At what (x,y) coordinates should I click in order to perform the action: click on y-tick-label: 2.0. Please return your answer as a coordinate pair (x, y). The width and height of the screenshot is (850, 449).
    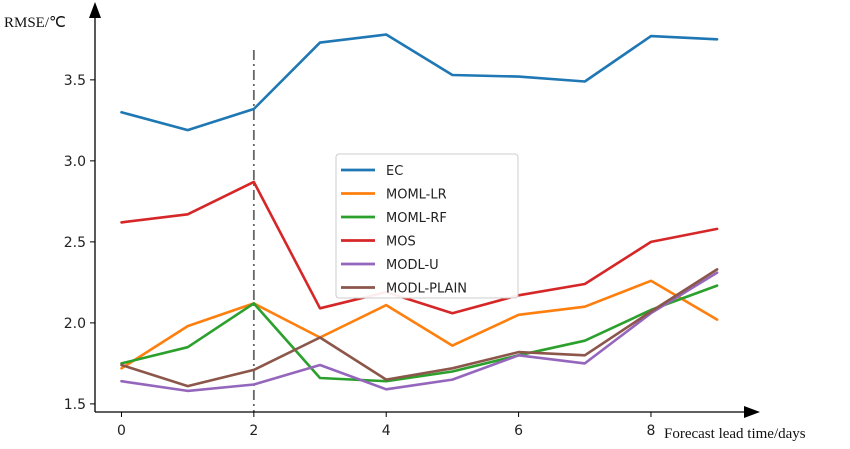
    Looking at the image, I should click on (75, 324).